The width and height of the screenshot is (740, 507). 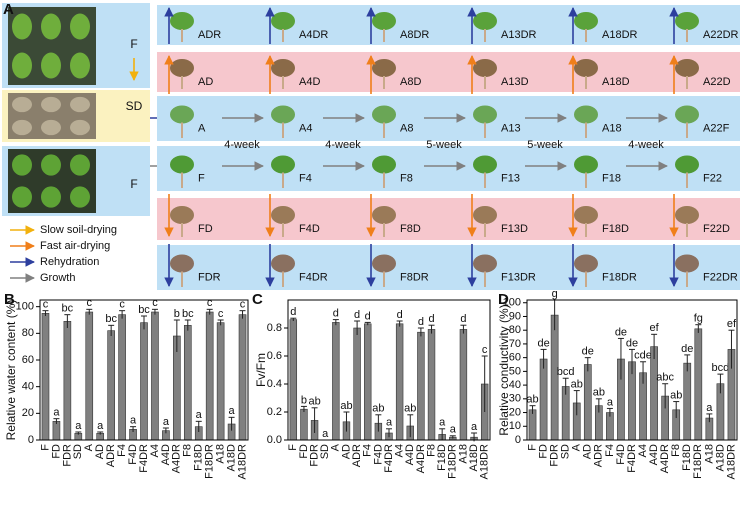 I want to click on x-tick-label: AD, so click(x=100, y=451).